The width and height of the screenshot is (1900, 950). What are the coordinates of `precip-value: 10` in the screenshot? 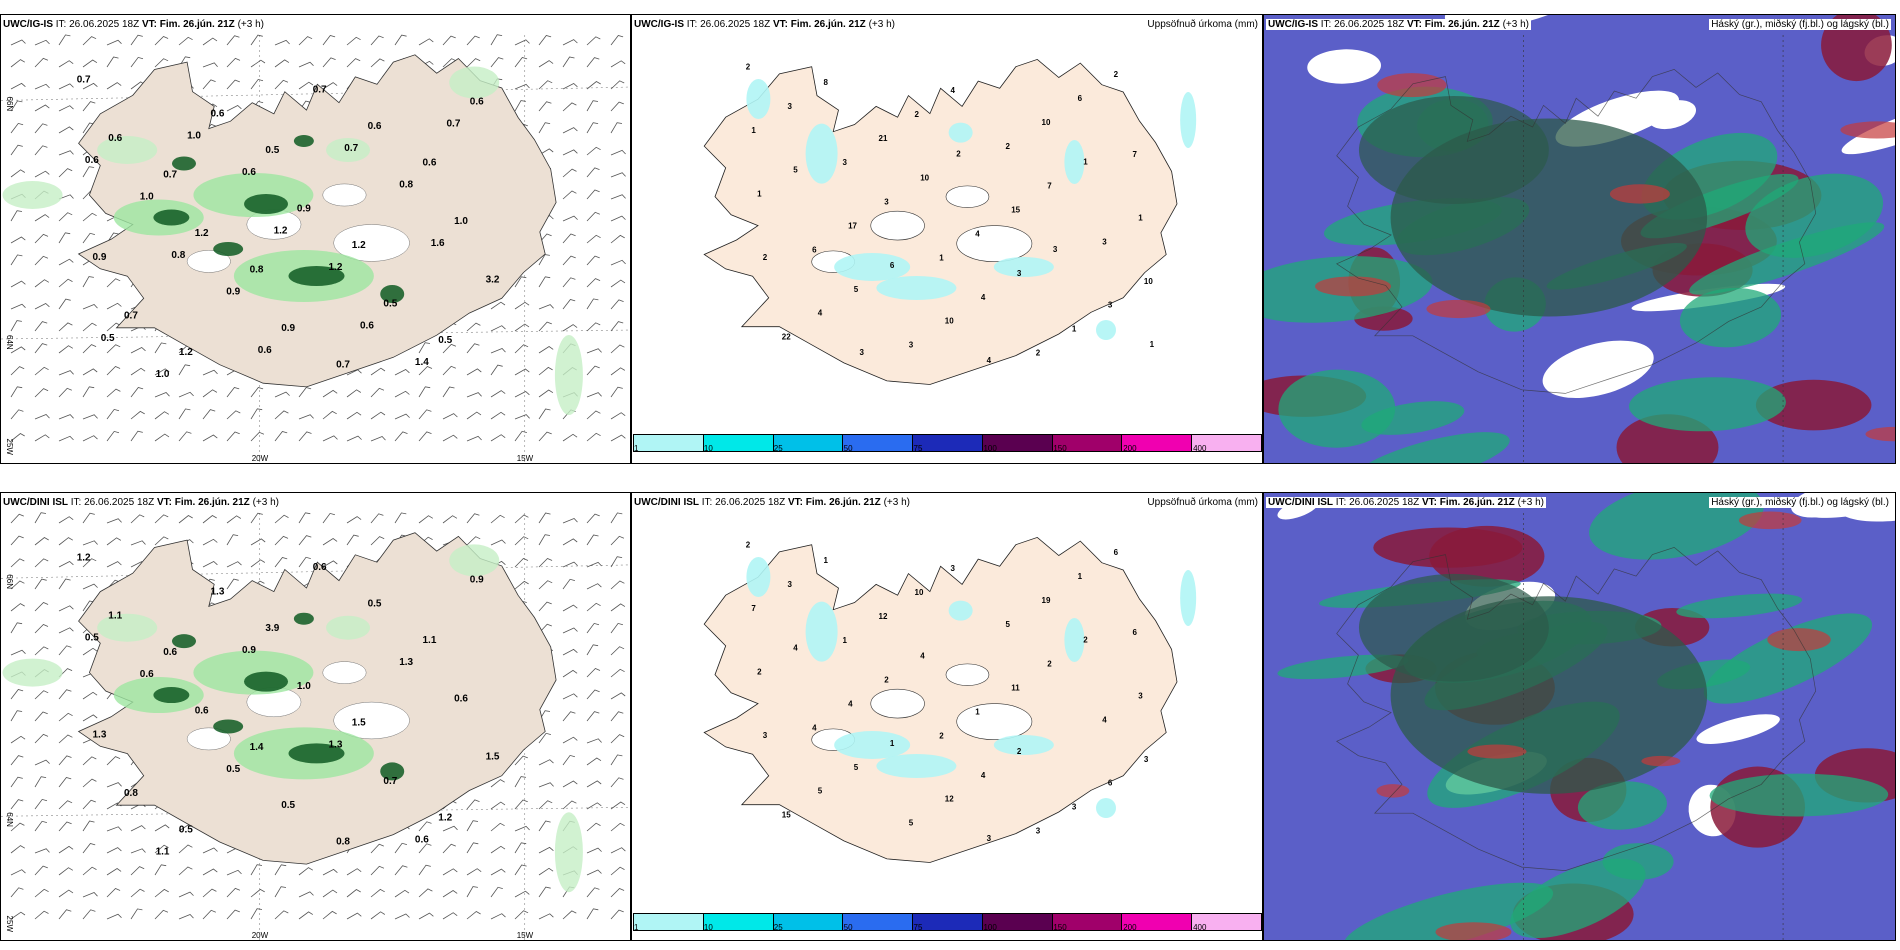 It's located at (949, 321).